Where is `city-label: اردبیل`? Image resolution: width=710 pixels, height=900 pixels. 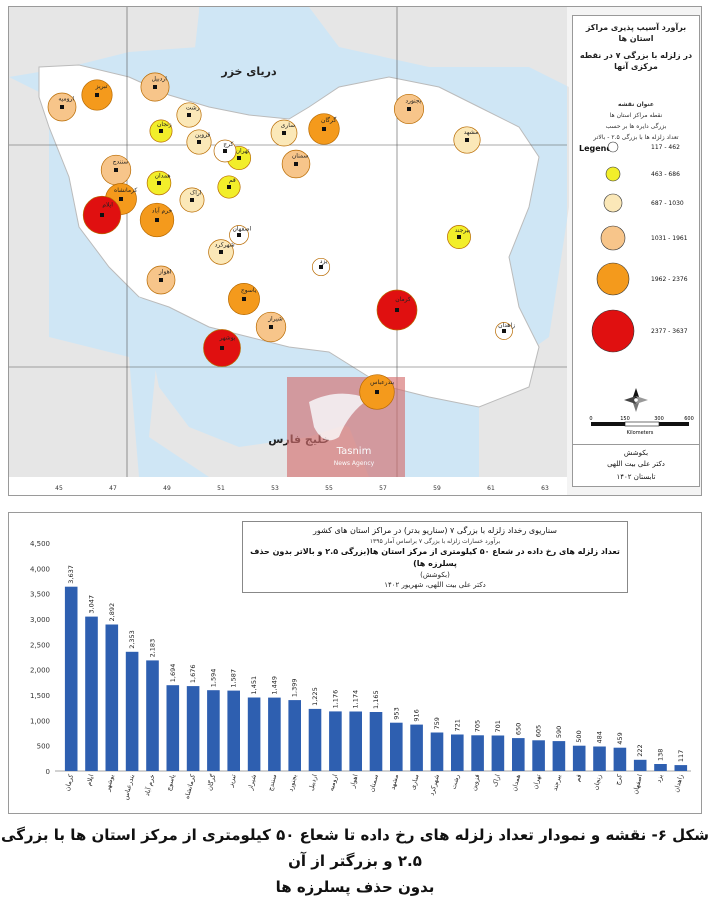
city-label: اردبیل is located at coordinates (160, 79).